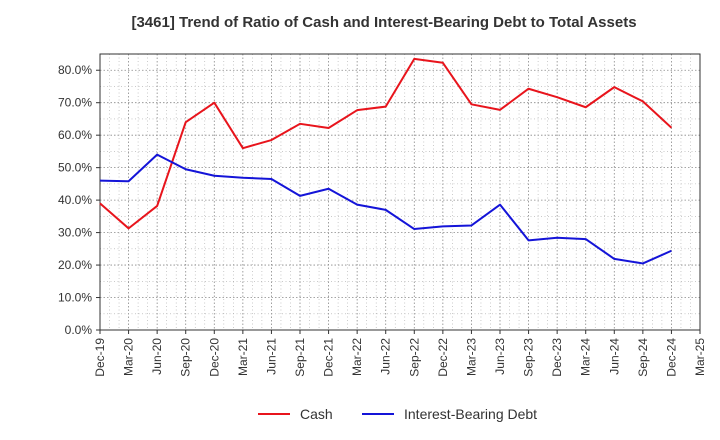 This screenshot has width=720, height=440. Describe the element at coordinates (357, 357) in the screenshot. I see `x-tick-label: Mar-22` at that location.